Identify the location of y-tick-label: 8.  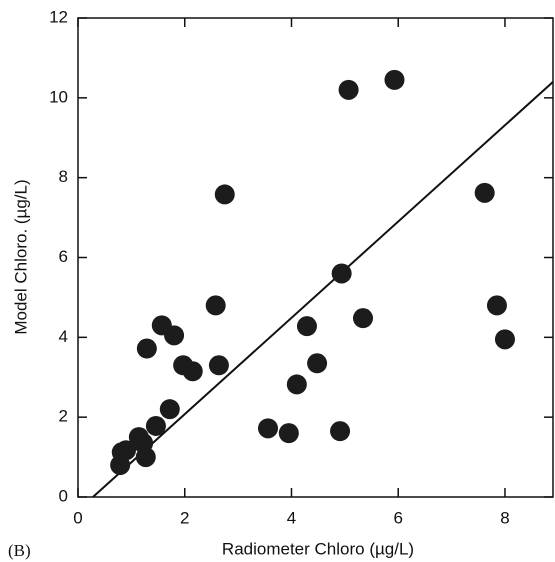
(63, 176).